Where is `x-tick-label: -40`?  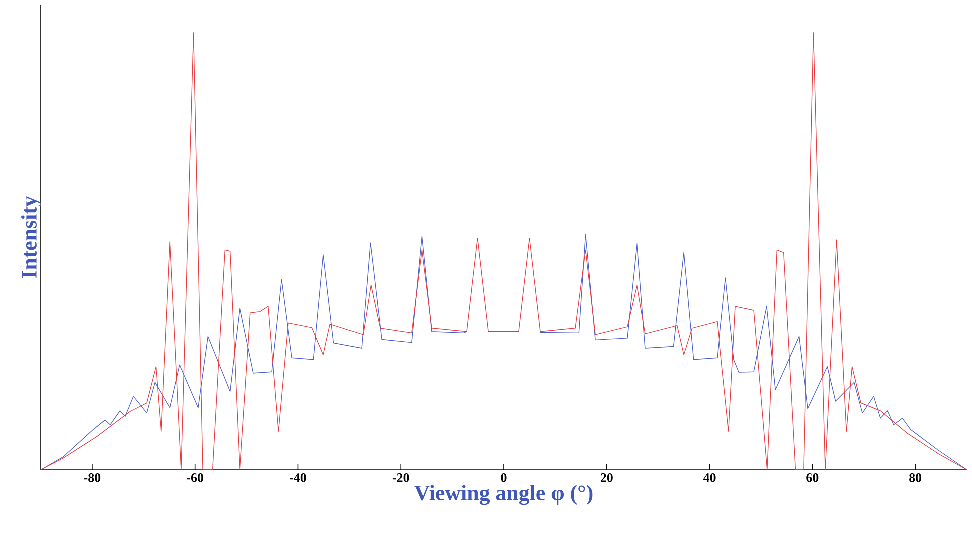 x-tick-label: -40 is located at coordinates (298, 478).